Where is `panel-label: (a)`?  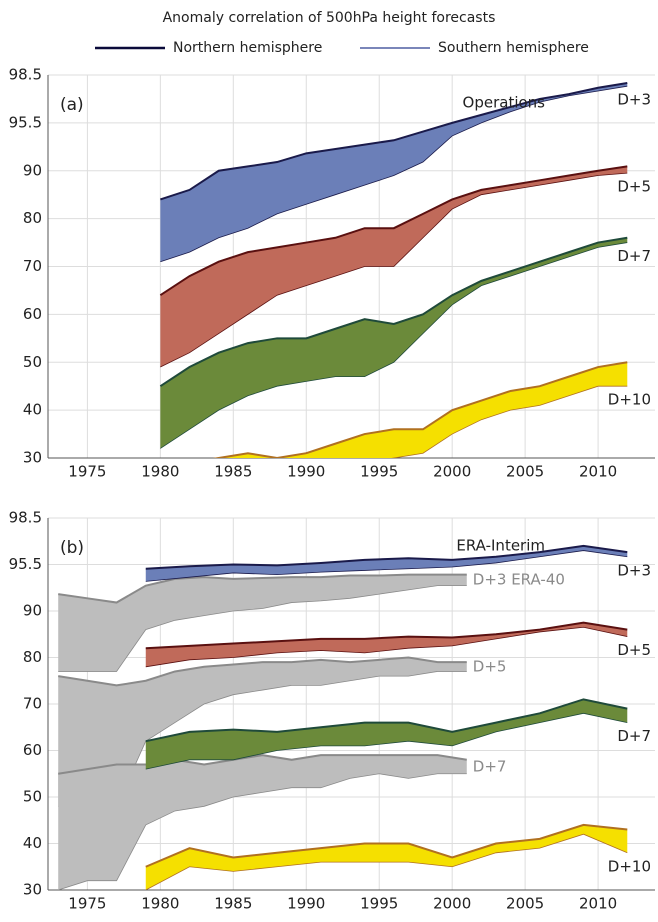
panel-label: (a) is located at coordinates (72, 105).